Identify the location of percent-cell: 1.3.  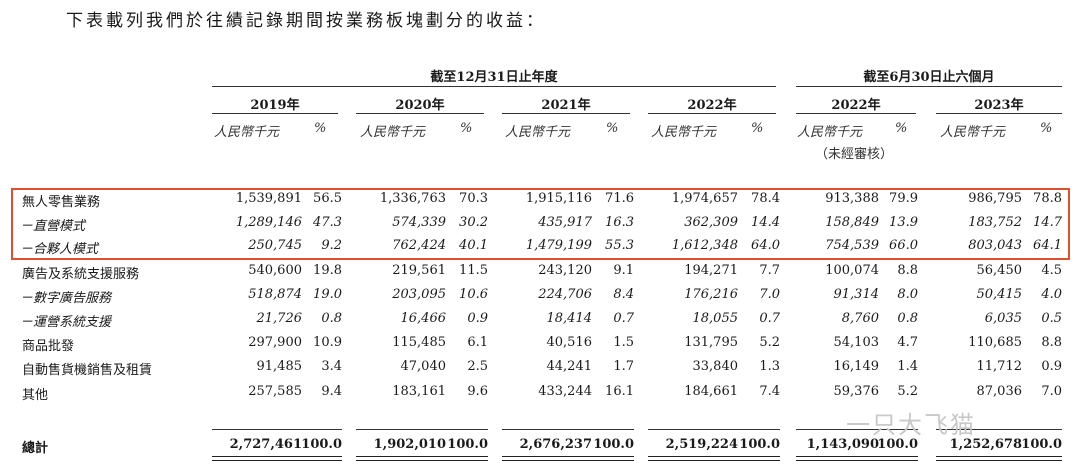
(769, 366).